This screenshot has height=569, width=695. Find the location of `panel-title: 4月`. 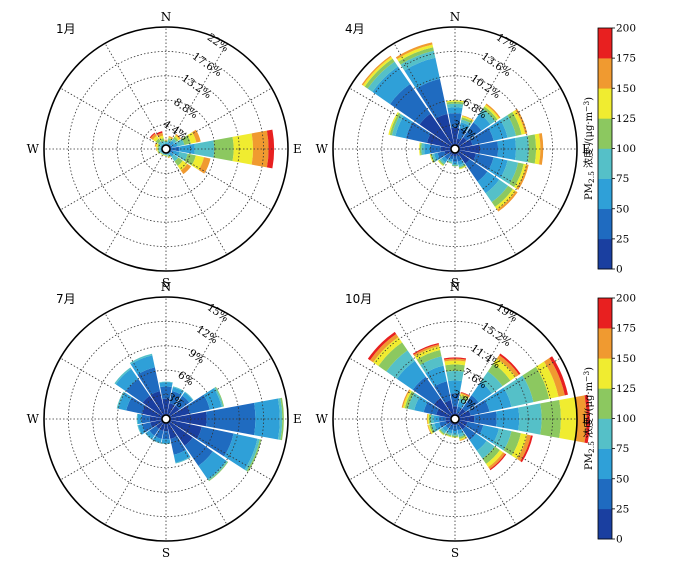

panel-title: 4月 is located at coordinates (355, 29).